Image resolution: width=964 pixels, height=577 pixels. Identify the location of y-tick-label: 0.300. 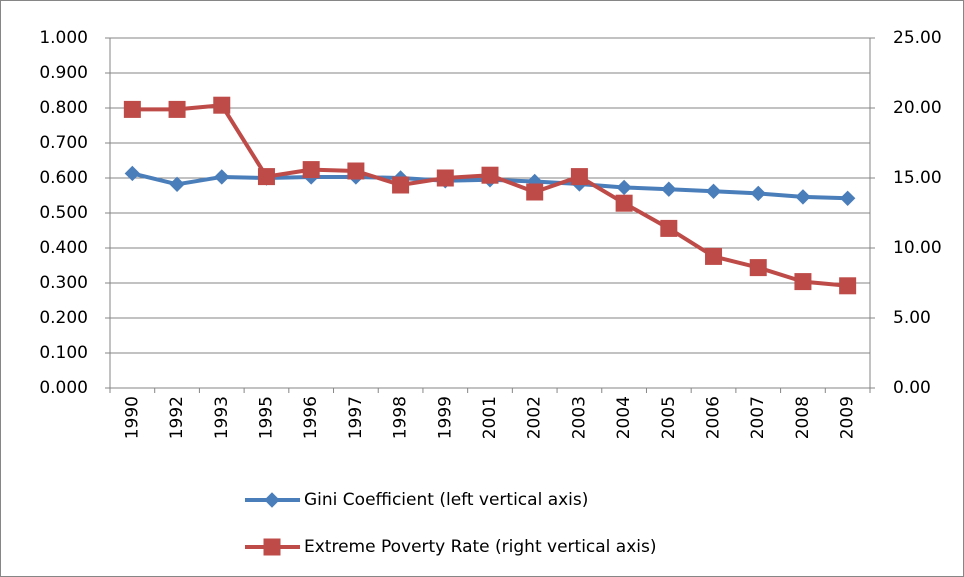
(63, 283).